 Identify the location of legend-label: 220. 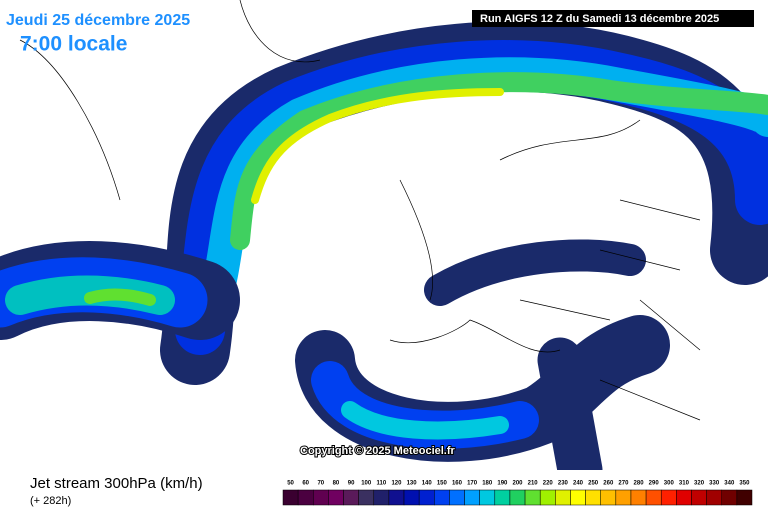
(548, 484).